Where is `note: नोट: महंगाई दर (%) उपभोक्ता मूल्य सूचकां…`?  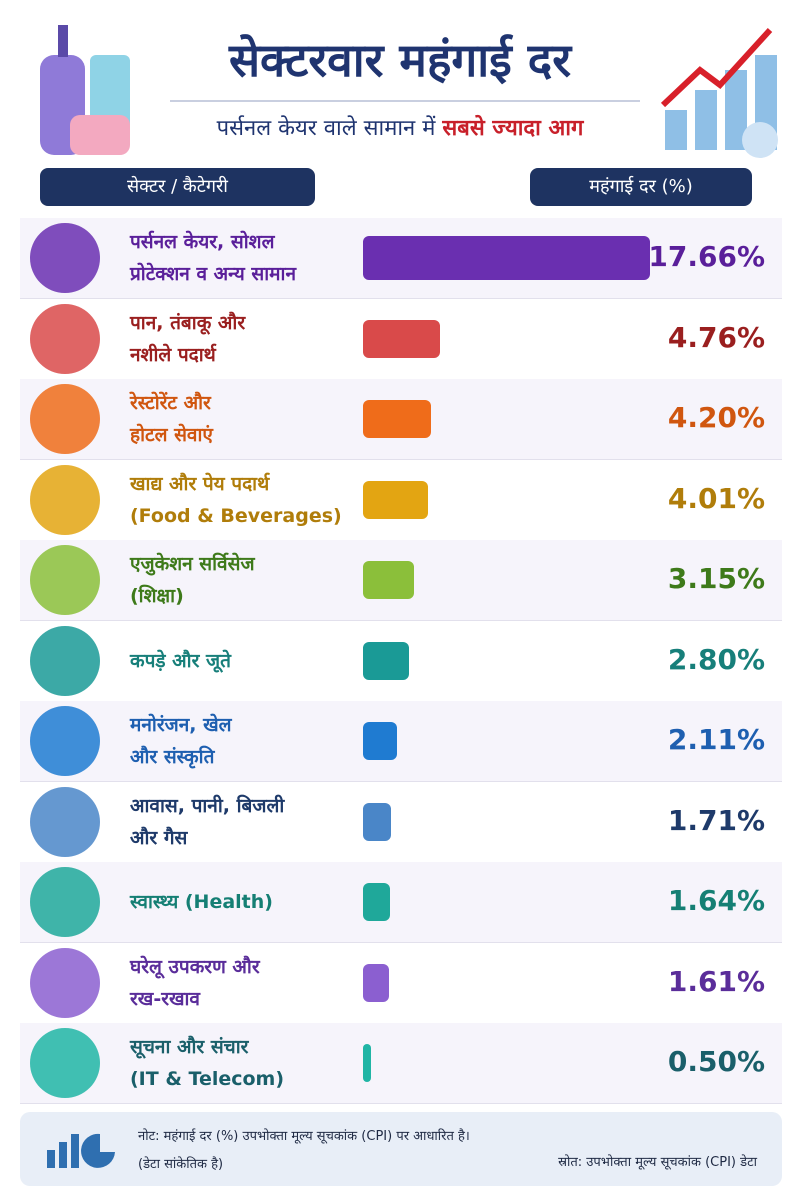
note: नोट: महंगाई दर (%) उपभोक्ता मूल्य सूचकां… is located at coordinates (304, 1136).